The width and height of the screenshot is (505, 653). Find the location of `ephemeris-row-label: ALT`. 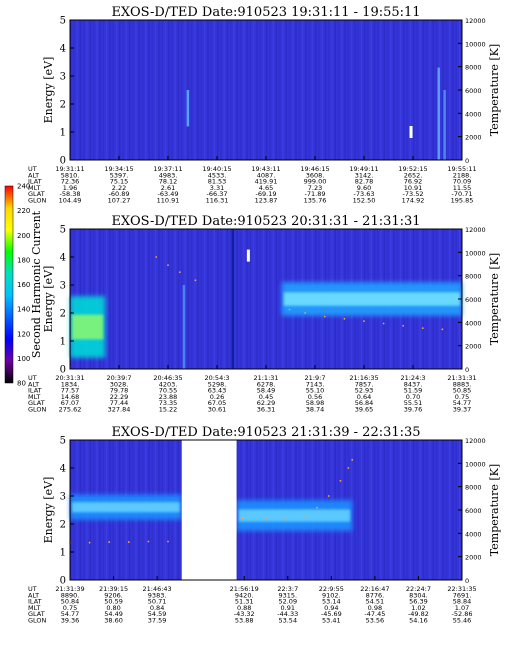

ephemeris-row-label: ALT is located at coordinates (33, 175).